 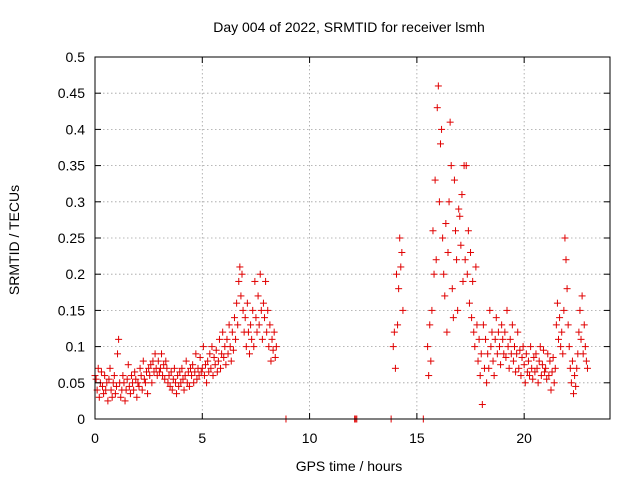 I want to click on y-tick-label: 0.5, so click(x=76, y=57).